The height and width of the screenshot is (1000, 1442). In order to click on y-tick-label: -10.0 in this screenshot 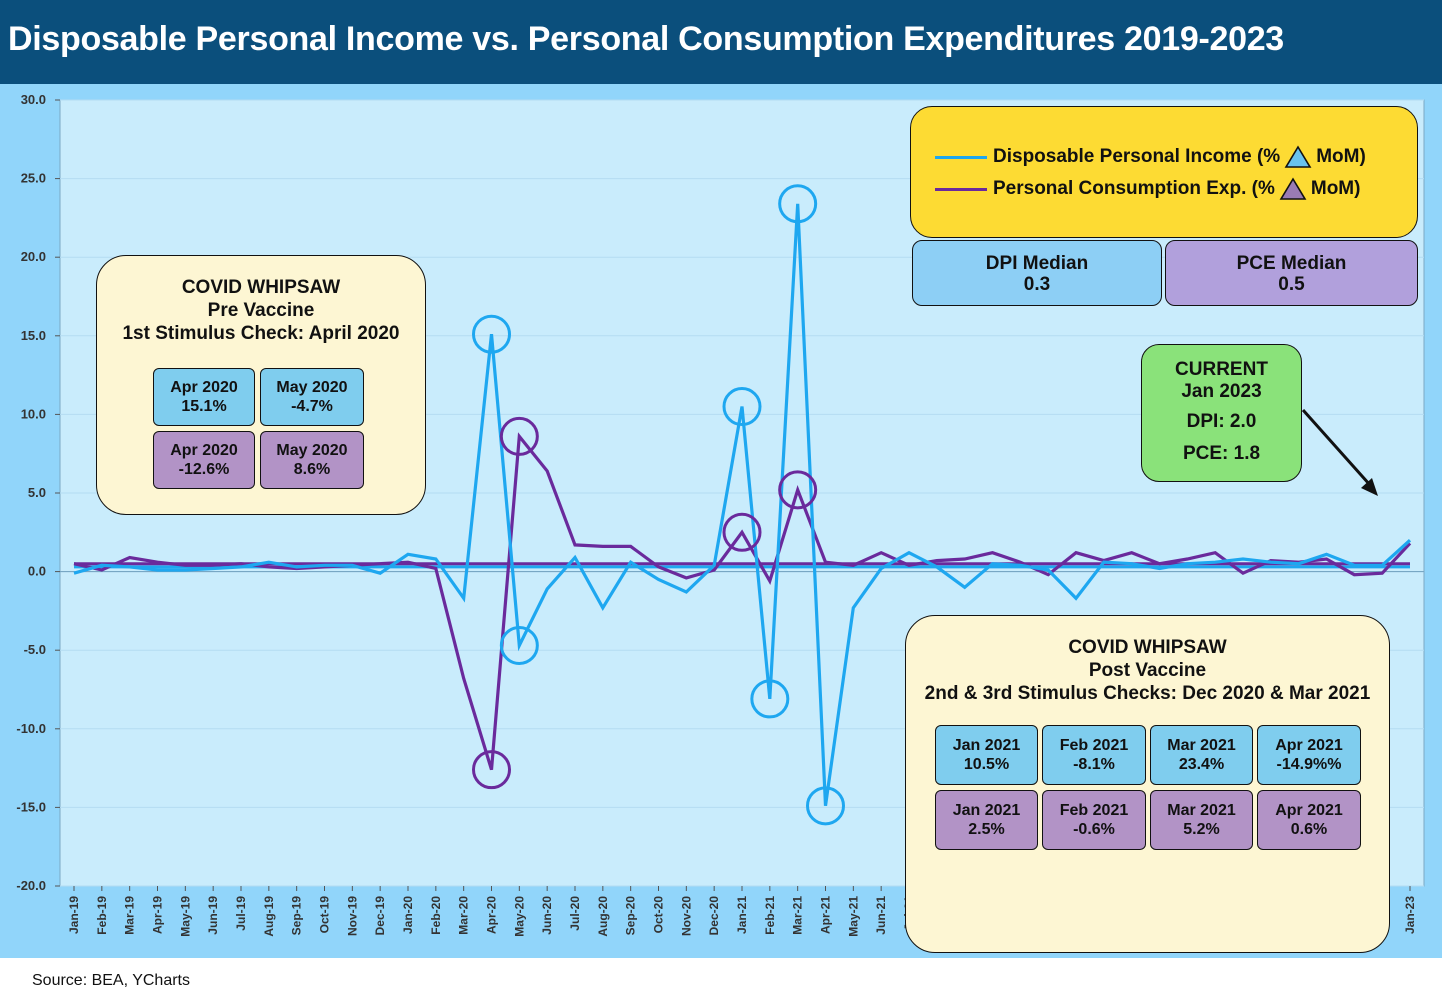, I will do `click(31, 728)`.